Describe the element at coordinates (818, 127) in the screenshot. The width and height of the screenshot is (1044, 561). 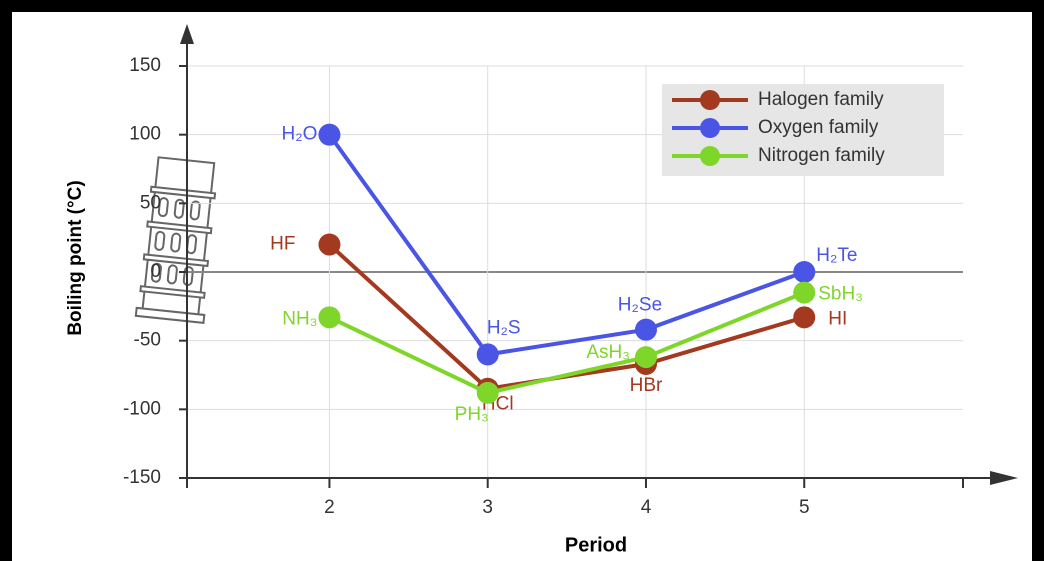
I see `legend-label: Oxygen family` at that location.